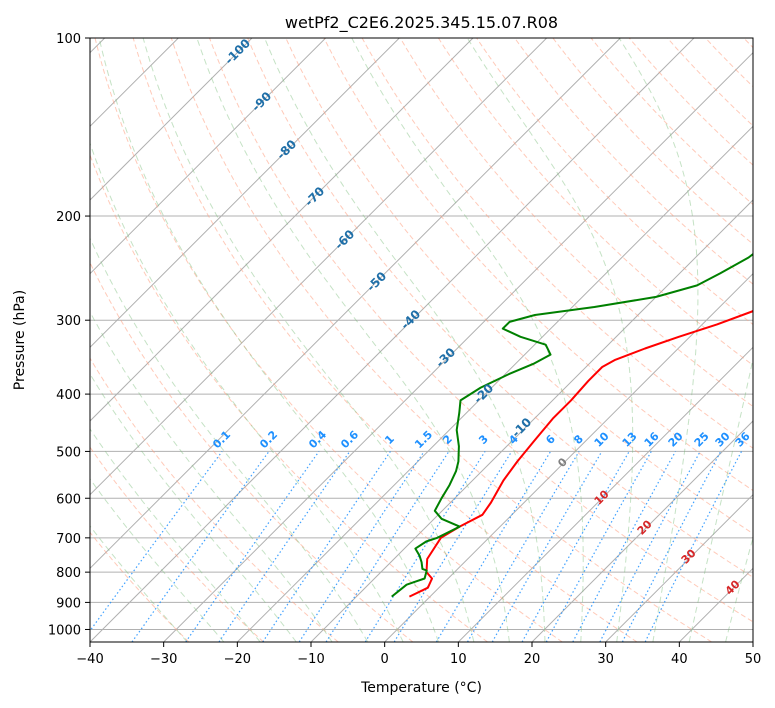  Describe the element at coordinates (410, 319) in the screenshot. I see `dry-adiabat-label: -40` at that location.